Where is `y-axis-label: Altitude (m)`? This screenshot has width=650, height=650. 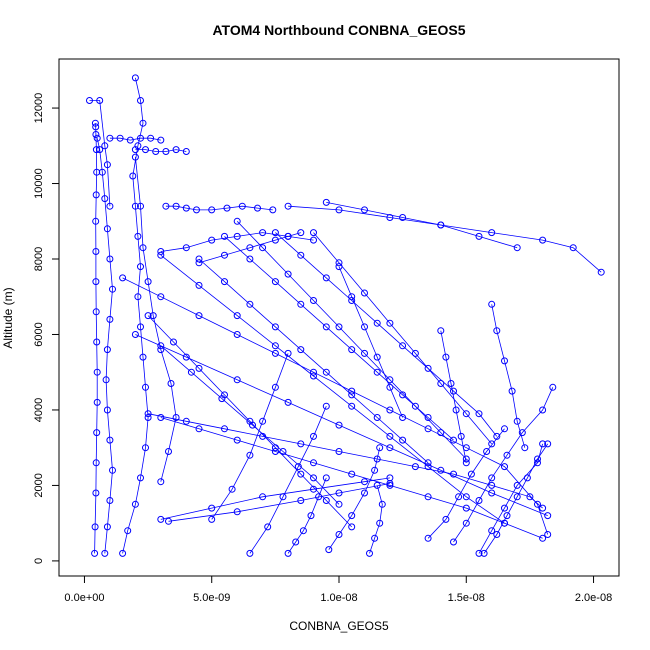 y-axis-label: Altitude (m) is located at coordinates (8, 317).